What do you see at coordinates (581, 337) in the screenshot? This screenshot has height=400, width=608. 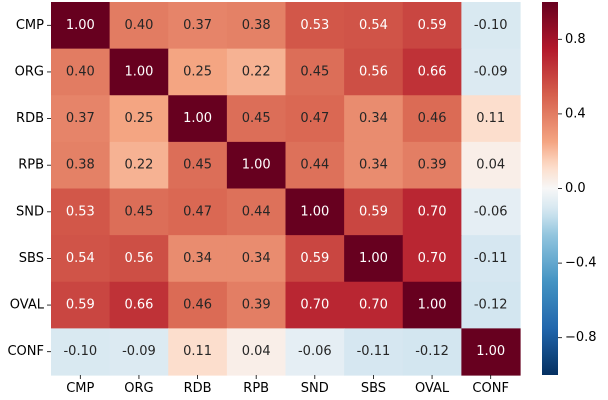 I see `colorbar-tick-label: −0.8` at bounding box center [581, 337].